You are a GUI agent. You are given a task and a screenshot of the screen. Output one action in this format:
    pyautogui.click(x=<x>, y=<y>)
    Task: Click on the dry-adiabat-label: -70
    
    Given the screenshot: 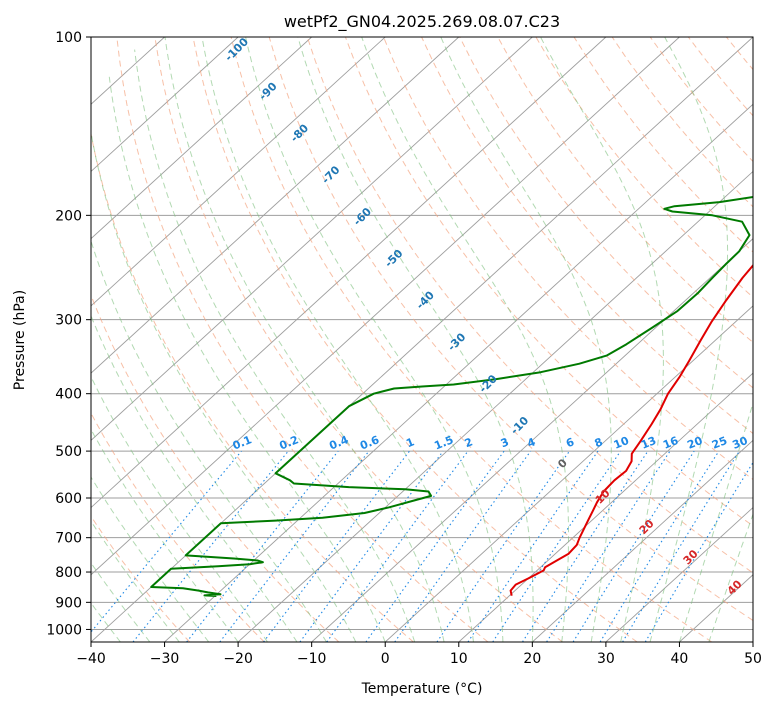 What is the action you would take?
    pyautogui.click(x=330, y=174)
    